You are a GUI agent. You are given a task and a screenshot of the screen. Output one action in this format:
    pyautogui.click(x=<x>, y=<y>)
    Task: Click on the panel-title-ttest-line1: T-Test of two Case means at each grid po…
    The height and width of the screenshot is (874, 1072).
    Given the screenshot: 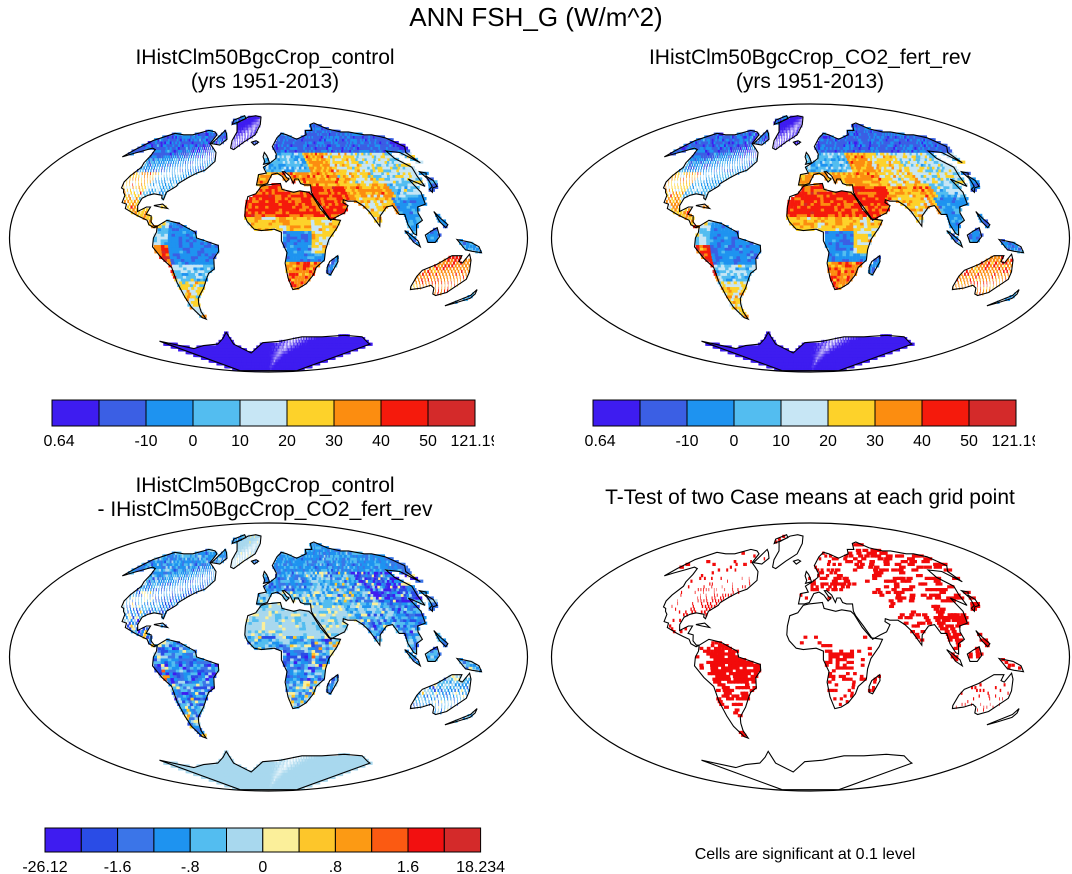 What is the action you would take?
    pyautogui.click(x=810, y=497)
    